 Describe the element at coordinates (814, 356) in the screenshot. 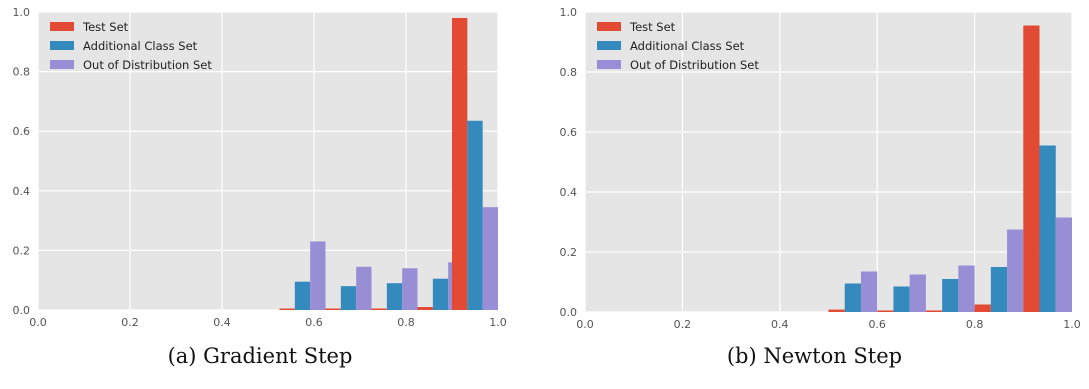

I see `caption-newton-step: (b) Newton Step` at that location.